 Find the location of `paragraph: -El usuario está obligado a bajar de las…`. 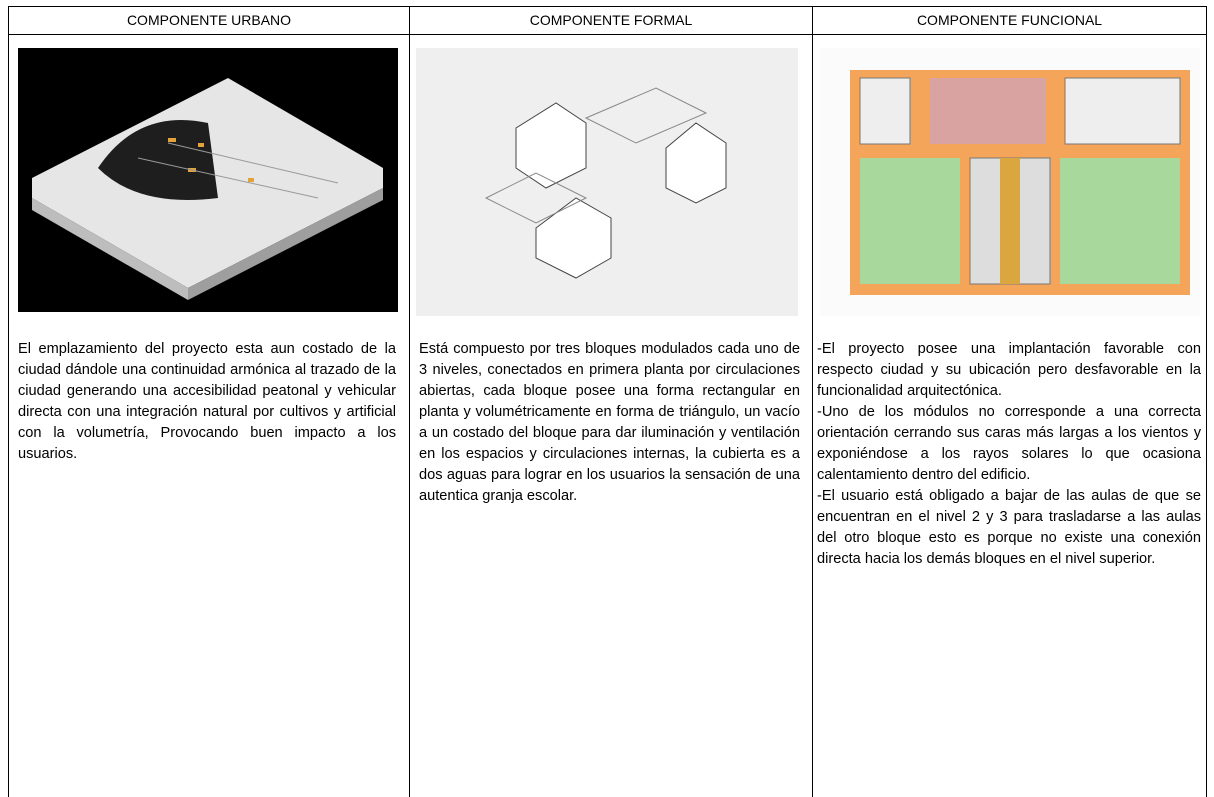

paragraph: -El usuario está obligado a bajar de las… is located at coordinates (1009, 527).